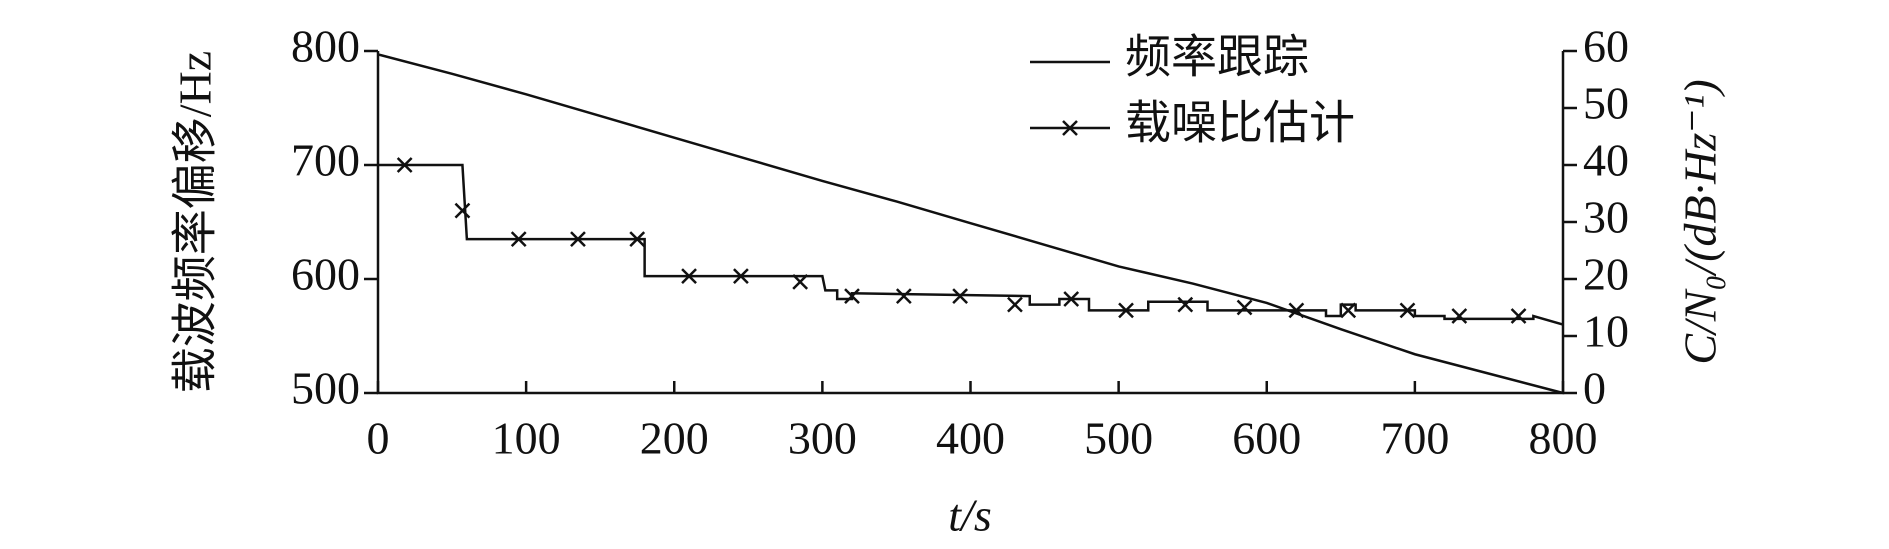  What do you see at coordinates (1118, 438) in the screenshot?
I see `x-tick-label: 500` at bounding box center [1118, 438].